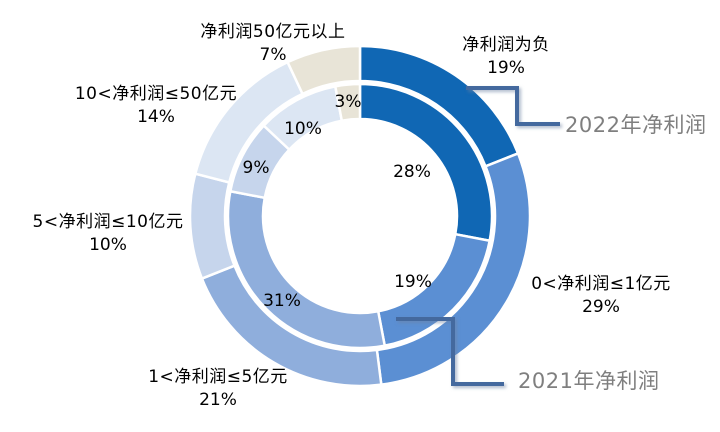 The image size is (720, 432). Describe the element at coordinates (272, 44) in the screenshot. I see `category-label-5: 净利润50亿元以上 7%` at that location.